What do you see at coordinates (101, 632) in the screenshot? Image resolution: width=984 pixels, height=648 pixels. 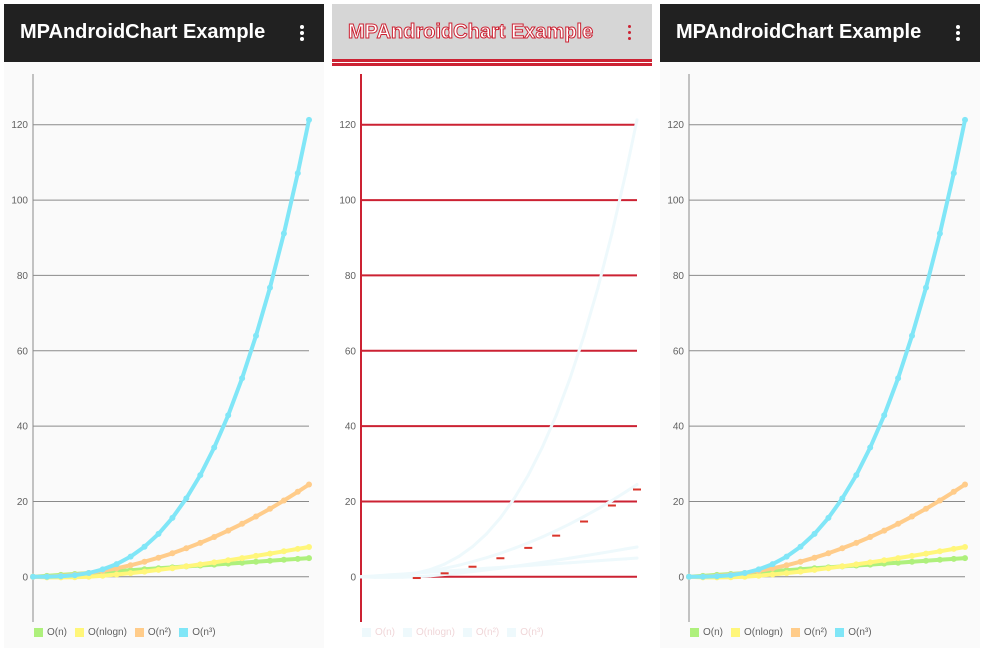 I see `legend-item: O(nlogn)` at bounding box center [101, 632].